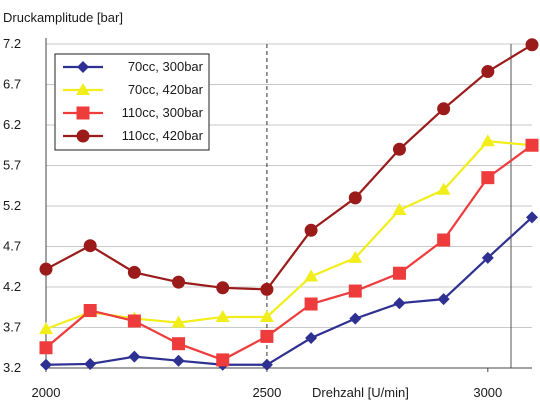 This screenshot has height=413, width=540. I want to click on y-tick-label: 4.7, so click(12, 246).